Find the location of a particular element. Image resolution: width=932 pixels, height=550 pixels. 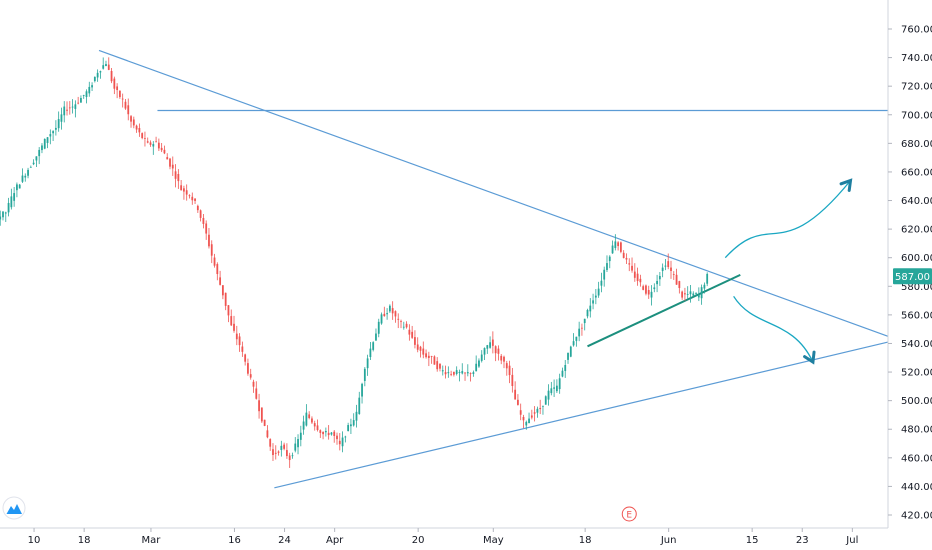

current-price-badge is located at coordinates (912, 276).